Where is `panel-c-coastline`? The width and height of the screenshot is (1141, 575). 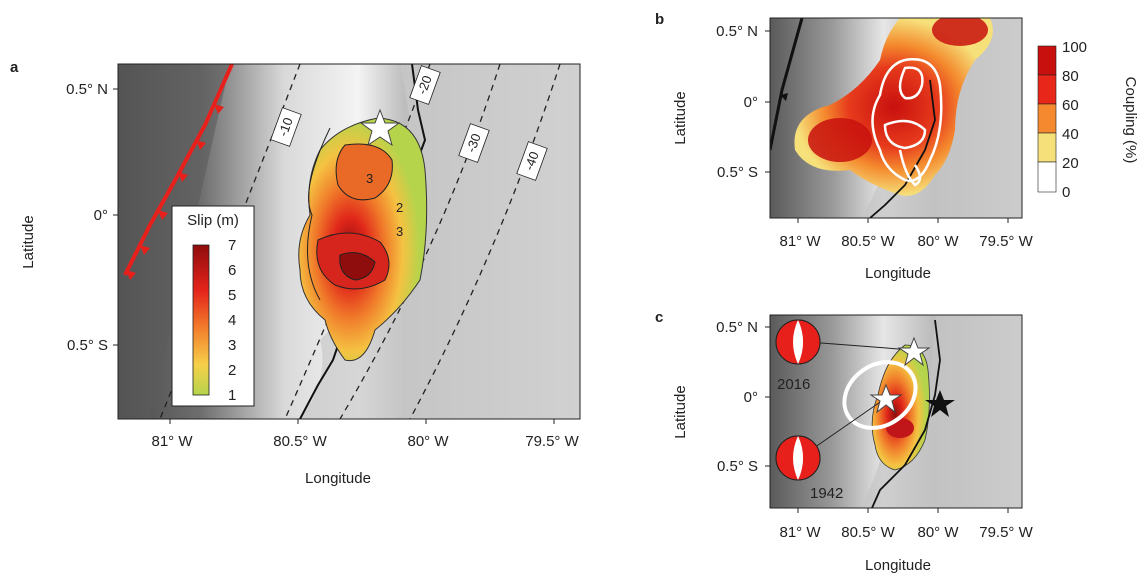
panel-c-coastline is located at coordinates (906, 413).